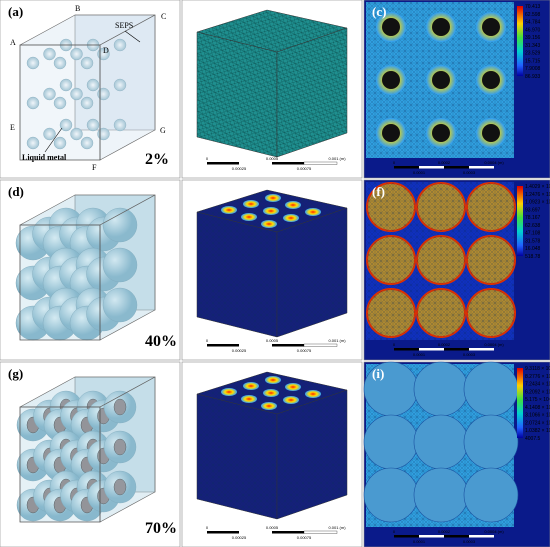 Image resolution: width=550 pixels, height=547 pixels. What do you see at coordinates (533, 23) in the screenshot?
I see `colorbar-label: 54.784` at bounding box center [533, 23].